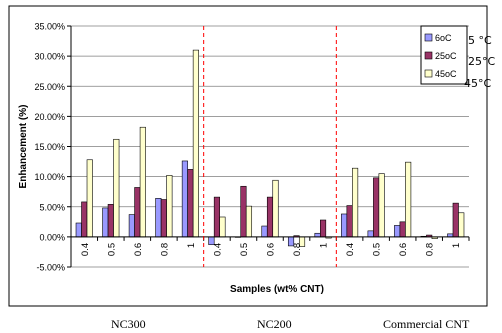 The width and height of the screenshot is (502, 333). I want to click on y-tick-label: 5.00%, so click(52, 207).